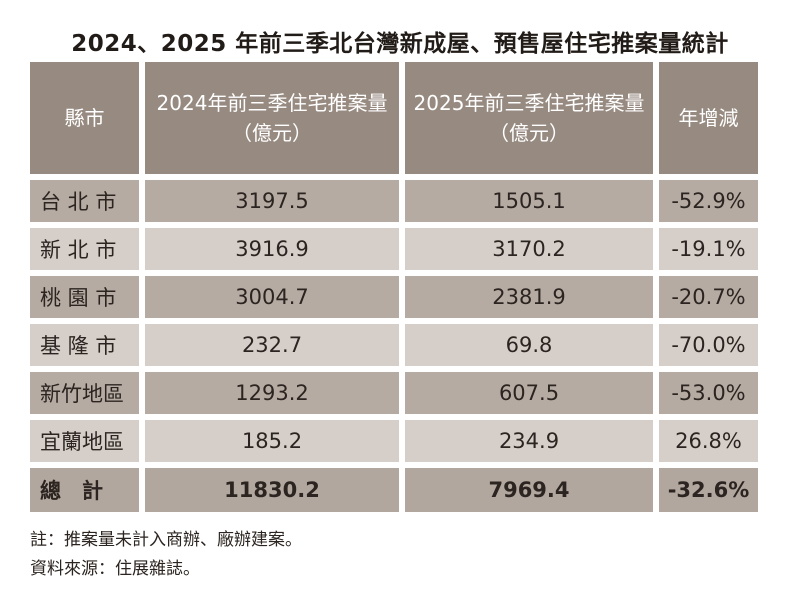 The height and width of the screenshot is (600, 800). Describe the element at coordinates (84, 345) in the screenshot. I see `cell-region: 基 隆 市` at that location.